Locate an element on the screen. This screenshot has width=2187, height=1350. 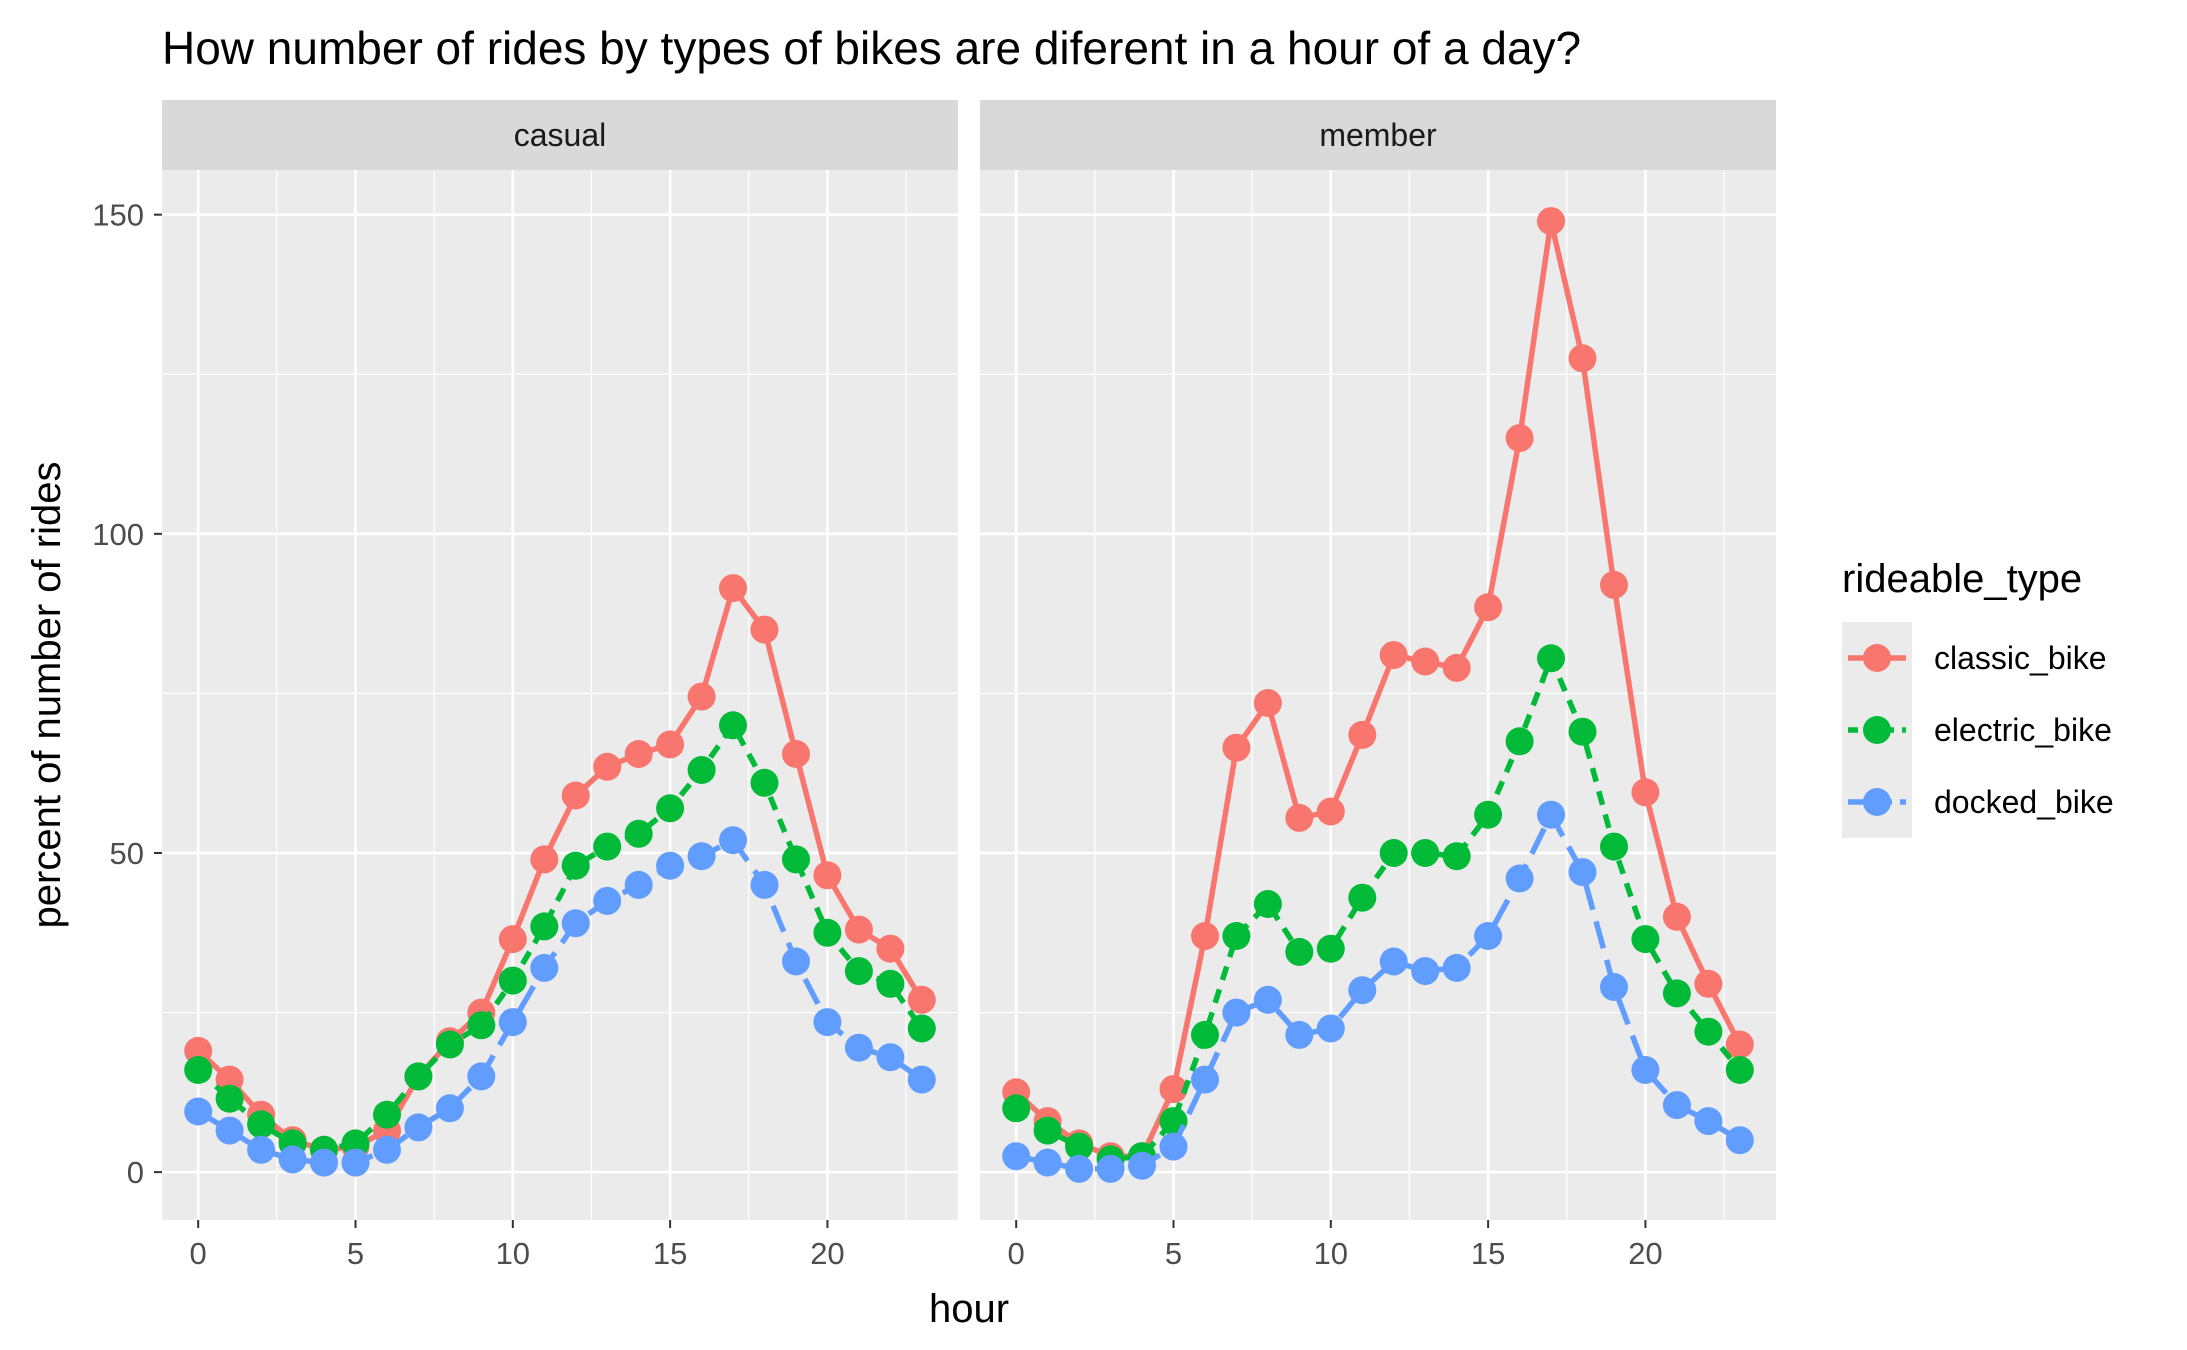
x-tick-label: 20 is located at coordinates (827, 1253).